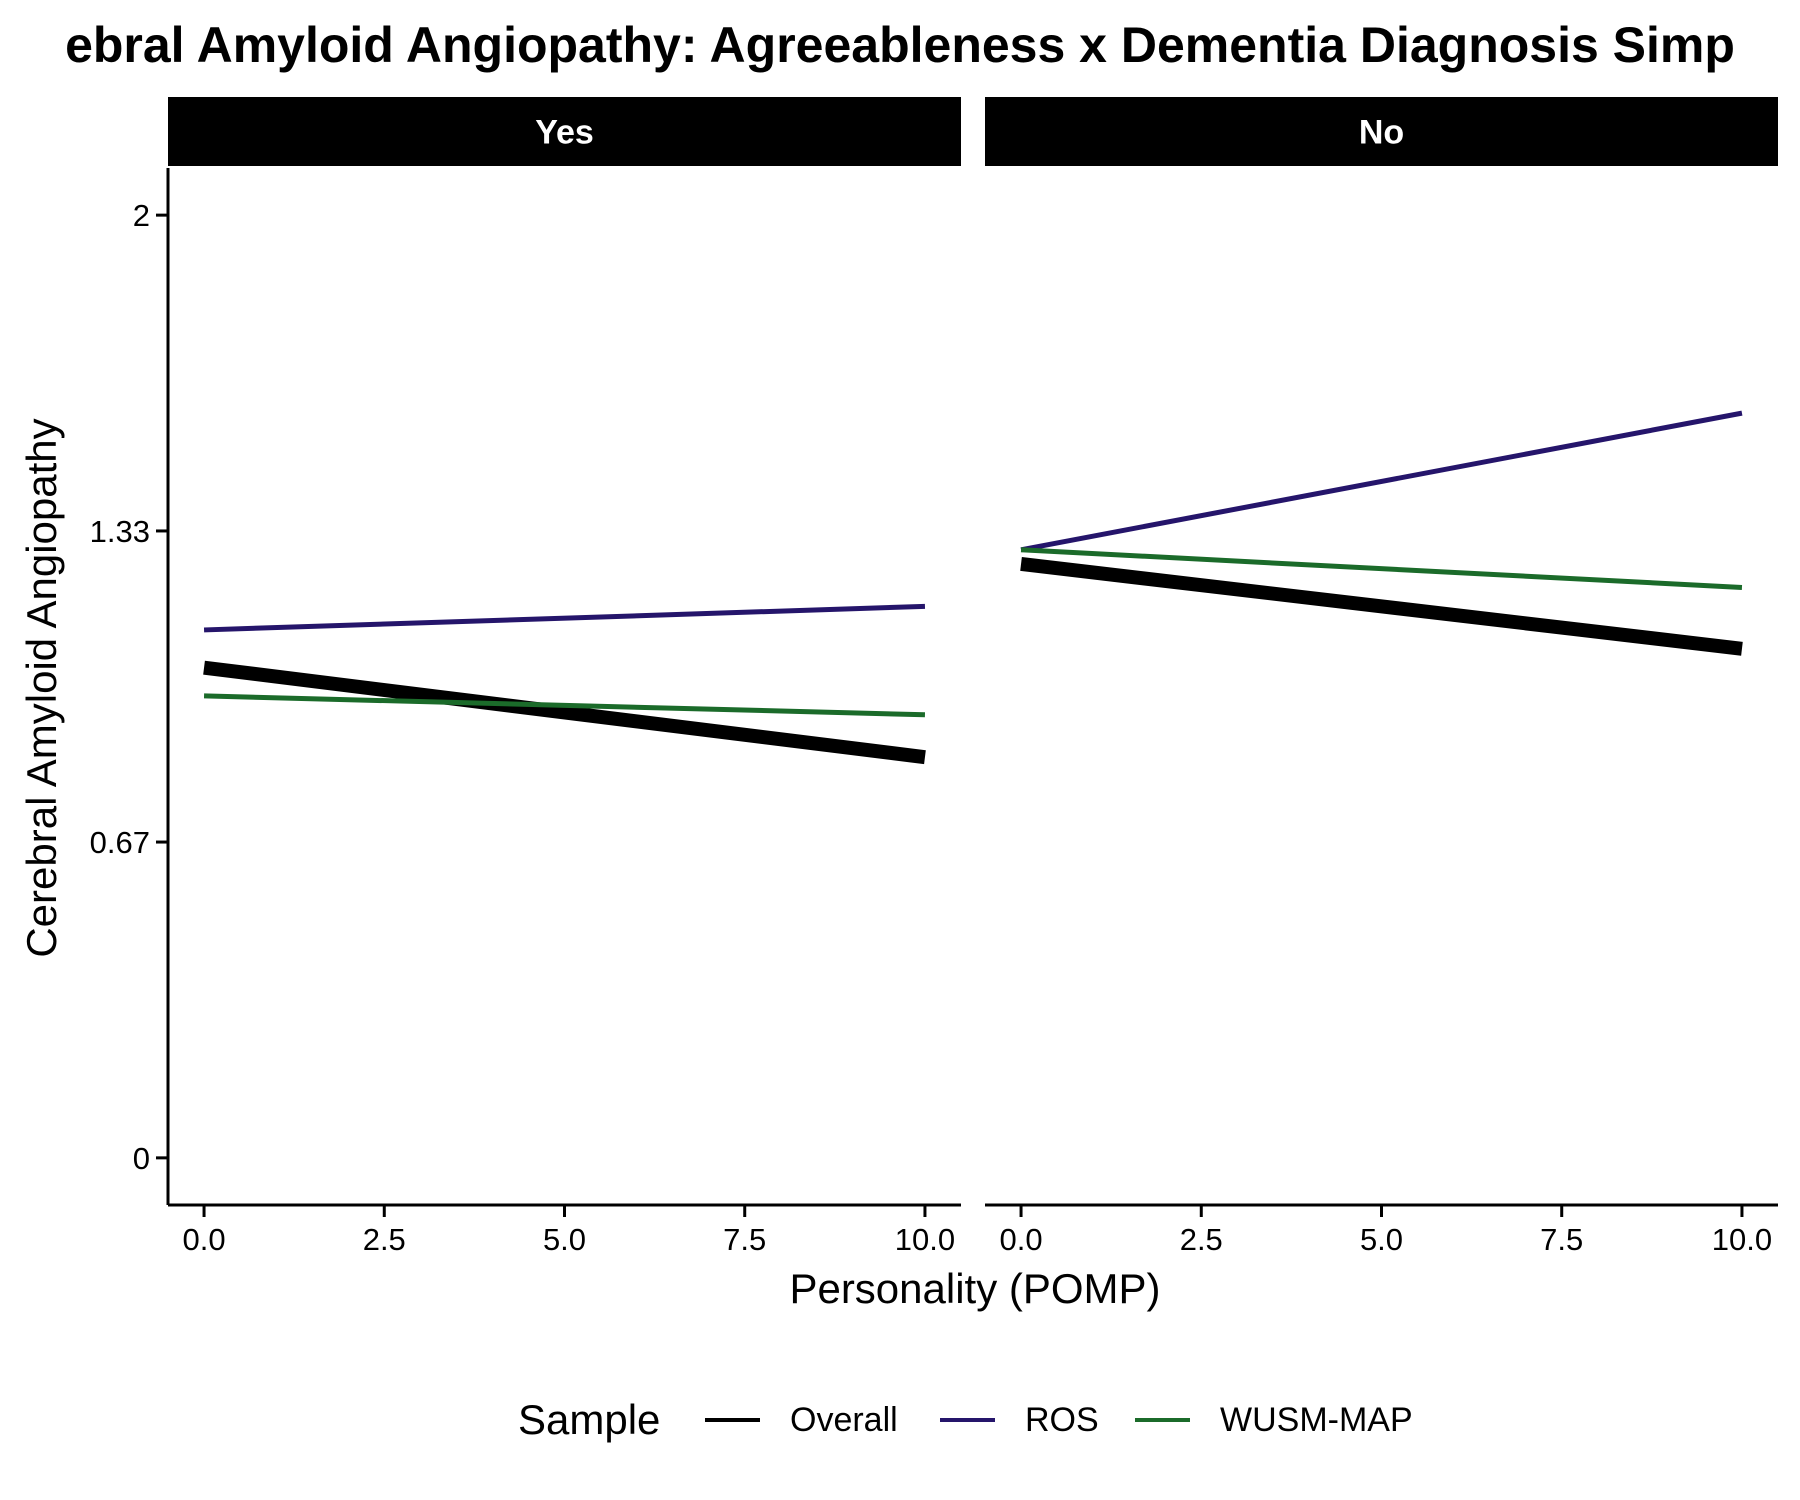 The image size is (1800, 1500). I want to click on facet-strip-label: Yes, so click(564, 133).